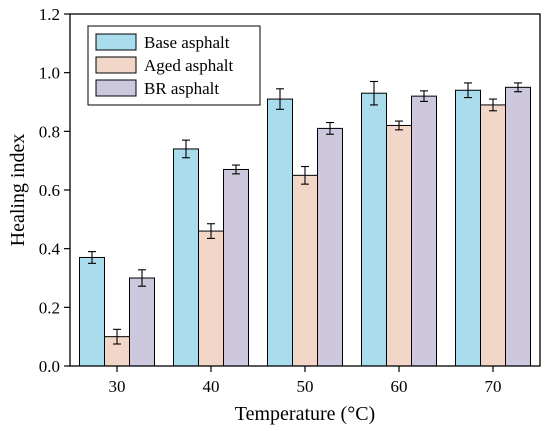 The image size is (550, 431). Describe the element at coordinates (49, 366) in the screenshot. I see `y-tick-label: 0.0` at that location.